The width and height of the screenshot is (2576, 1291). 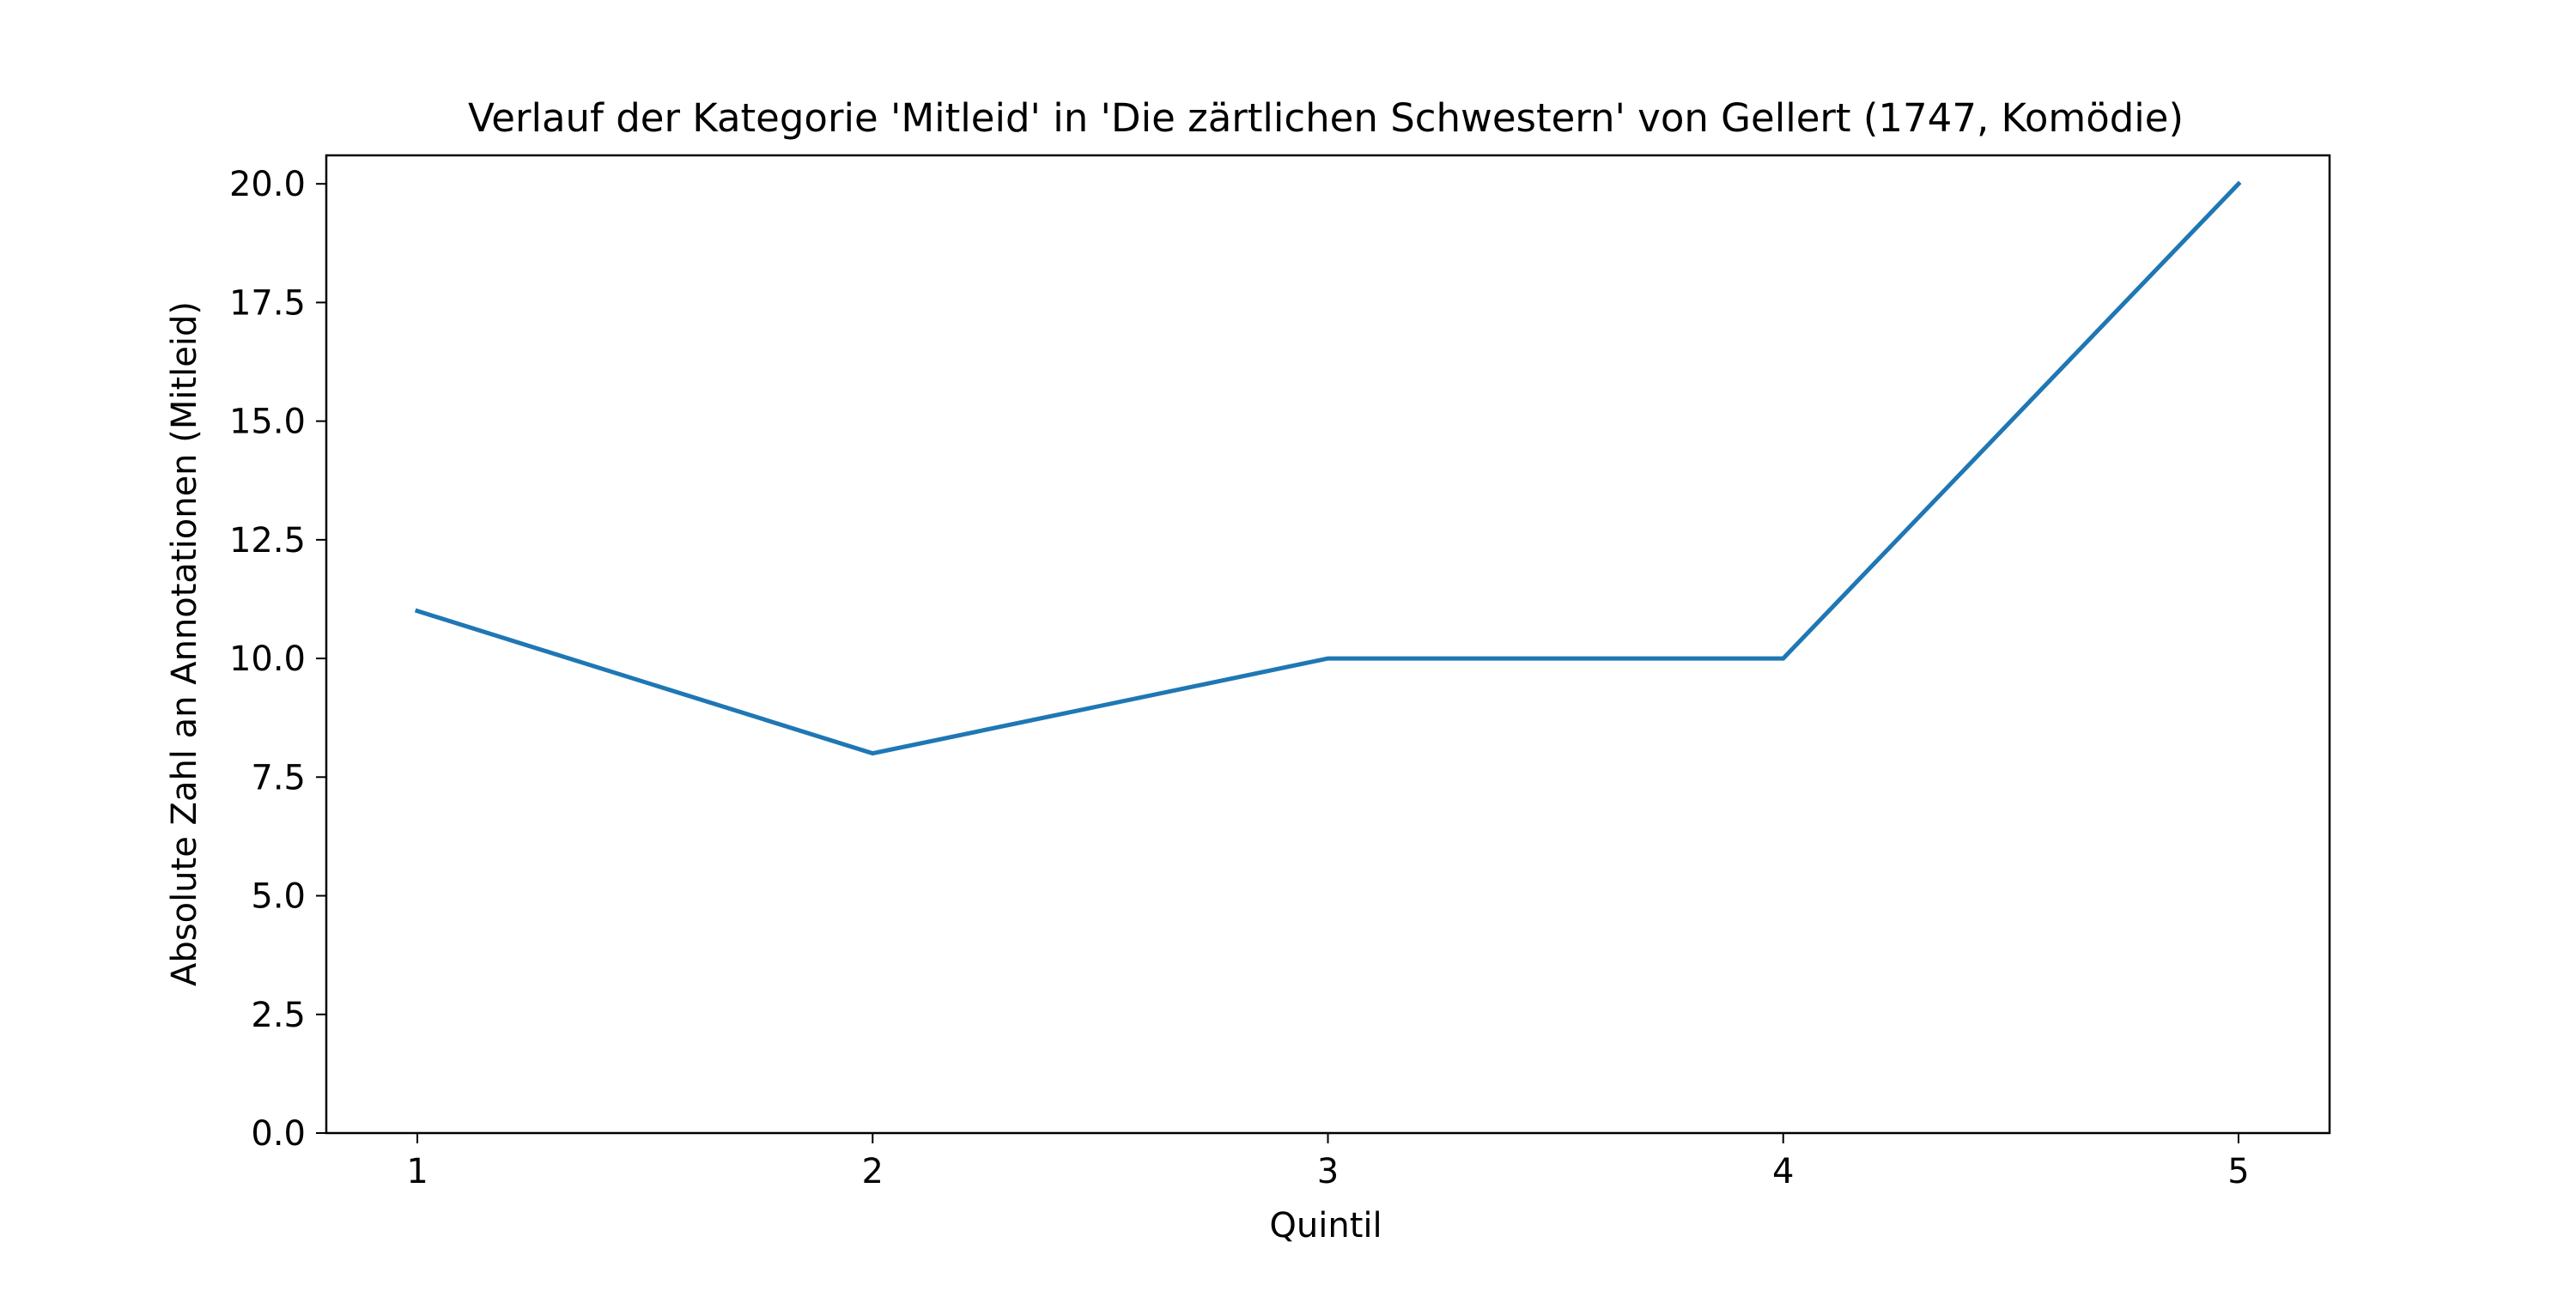 I want to click on x-tick-label: 2, so click(x=873, y=1172).